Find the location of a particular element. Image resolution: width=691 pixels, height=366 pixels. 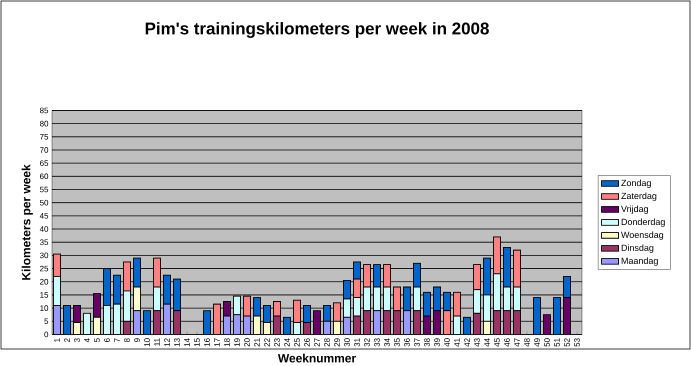

legend-label: Maandag is located at coordinates (640, 261).